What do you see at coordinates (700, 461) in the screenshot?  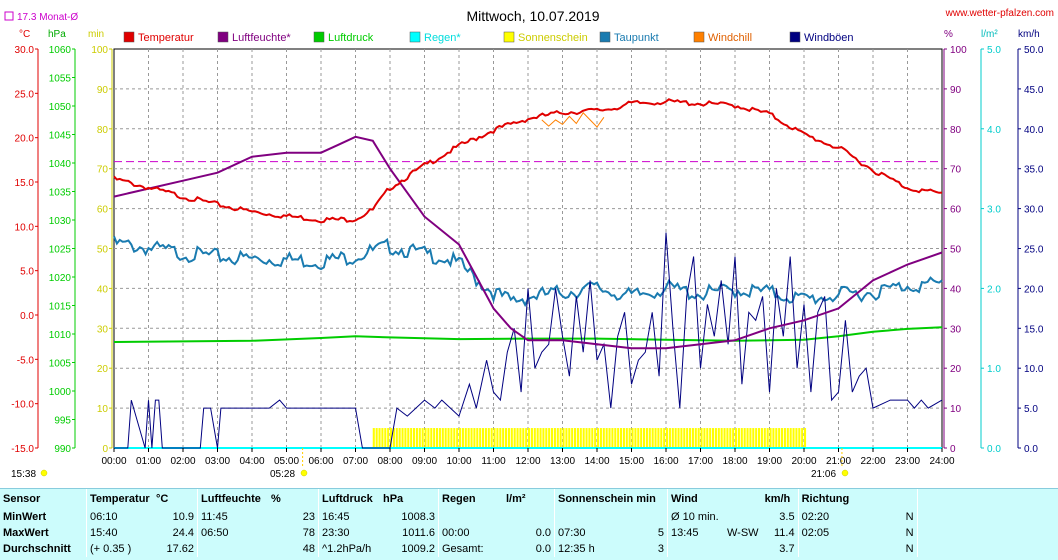 I see `time-tick-label: 17:00` at bounding box center [700, 461].